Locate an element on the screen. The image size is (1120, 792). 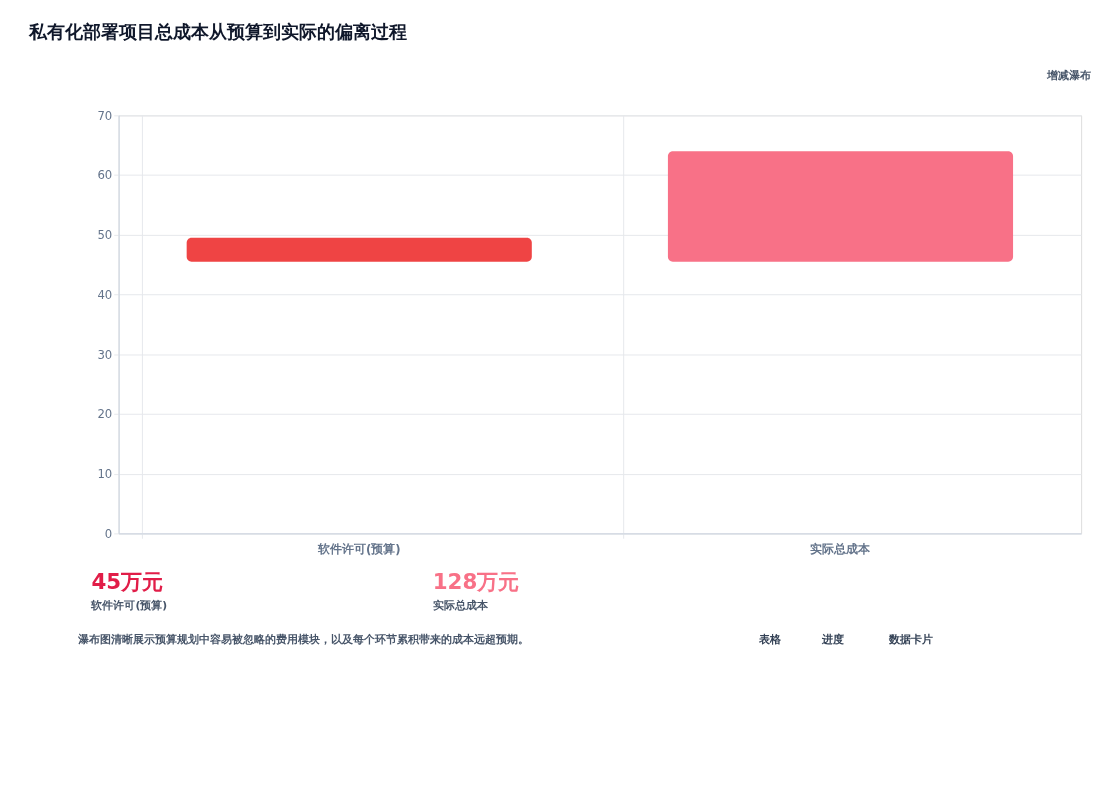
text: 表格 is located at coordinates (770, 640).